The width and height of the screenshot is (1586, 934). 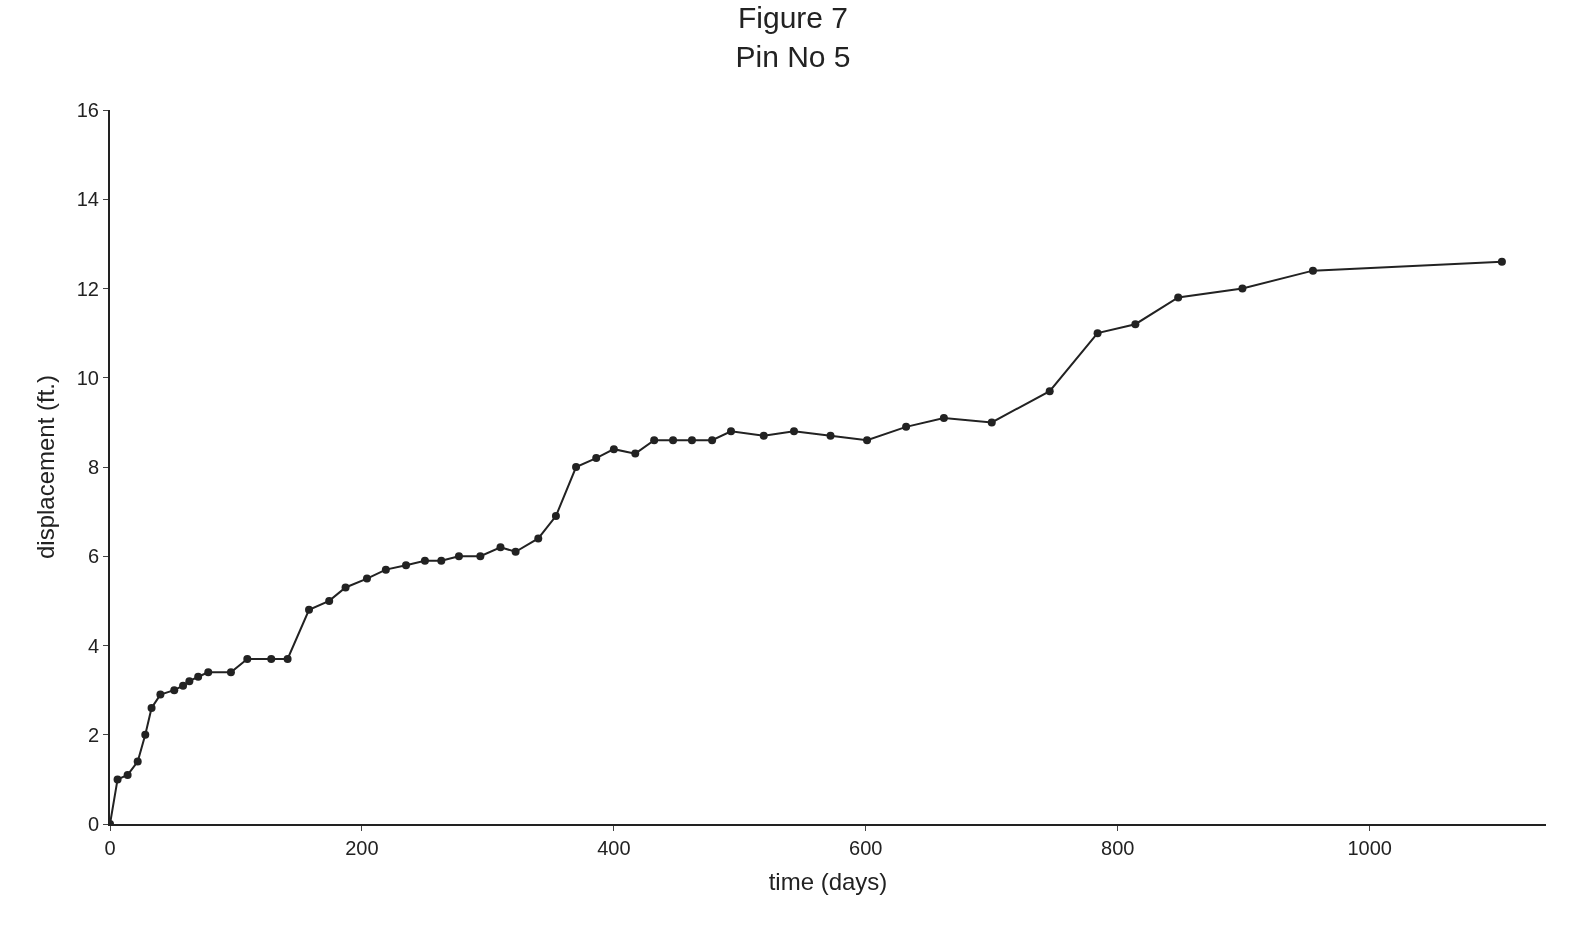 I want to click on y-tick-label: 2, so click(x=93, y=734).